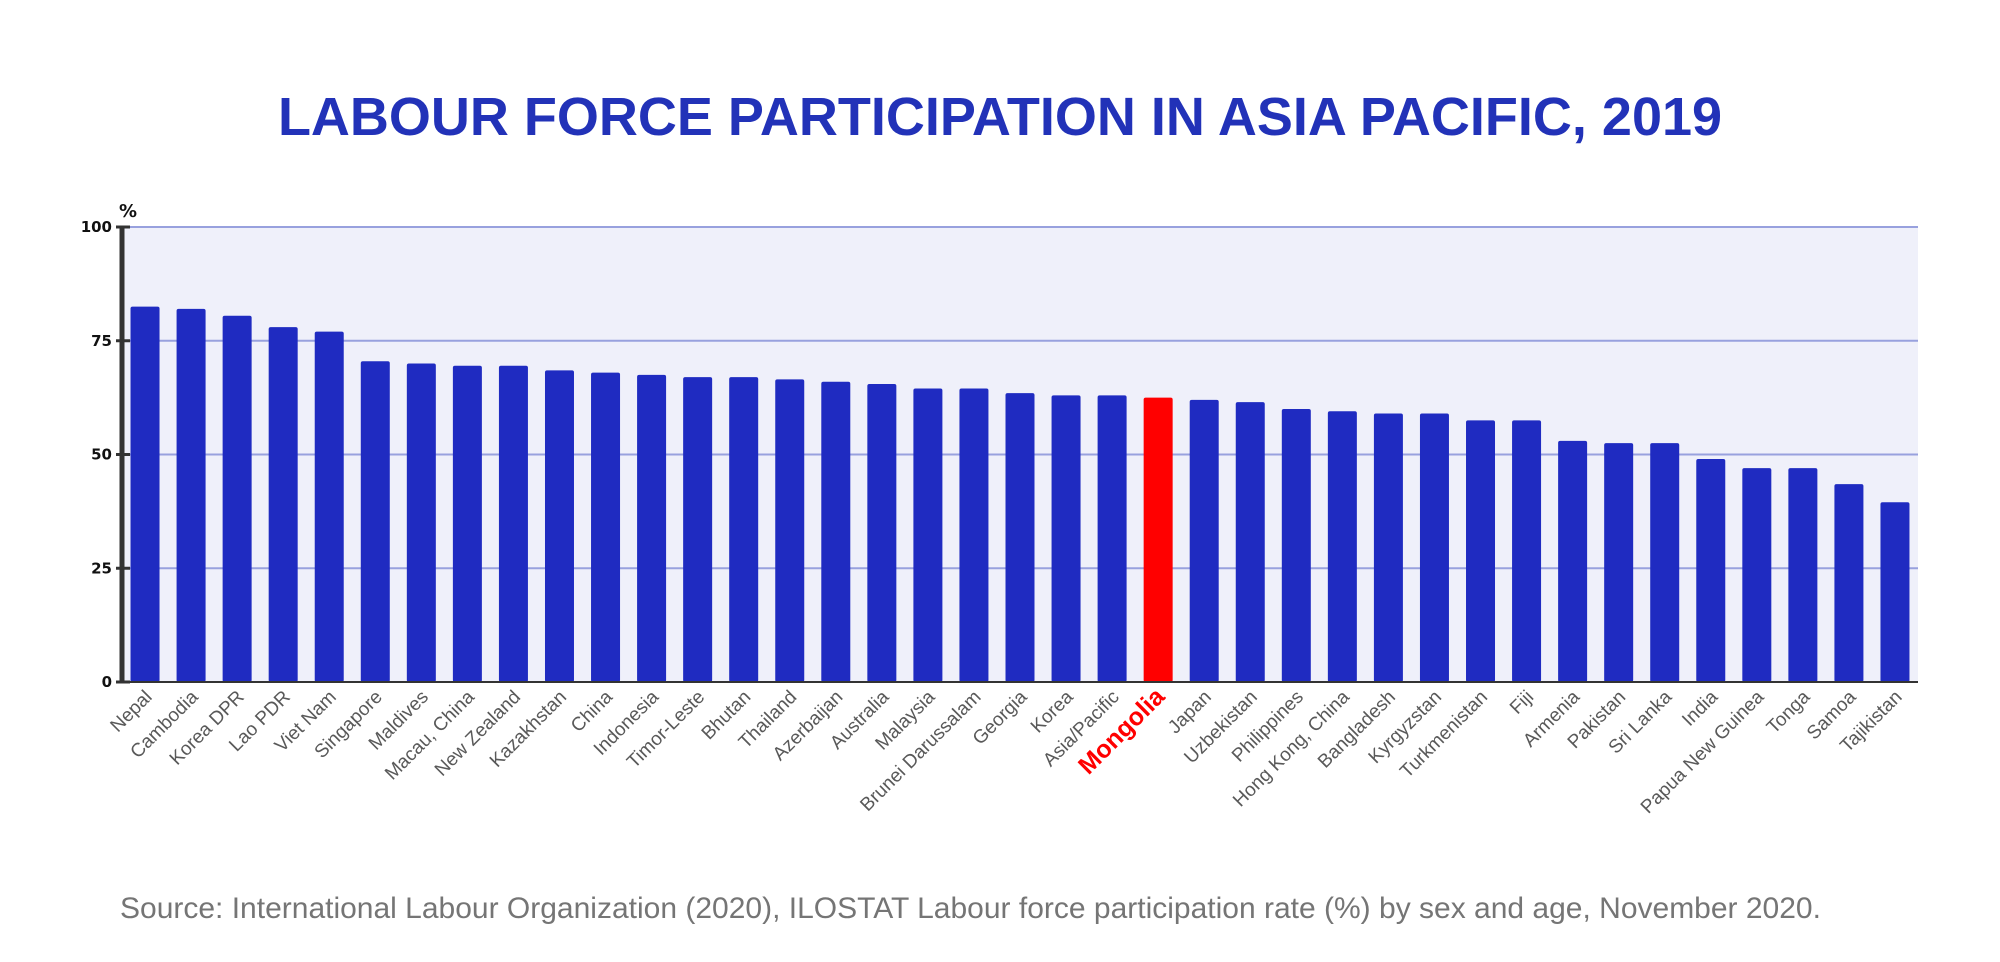  Describe the element at coordinates (101, 568) in the screenshot. I see `y-tick-label: 25` at that location.